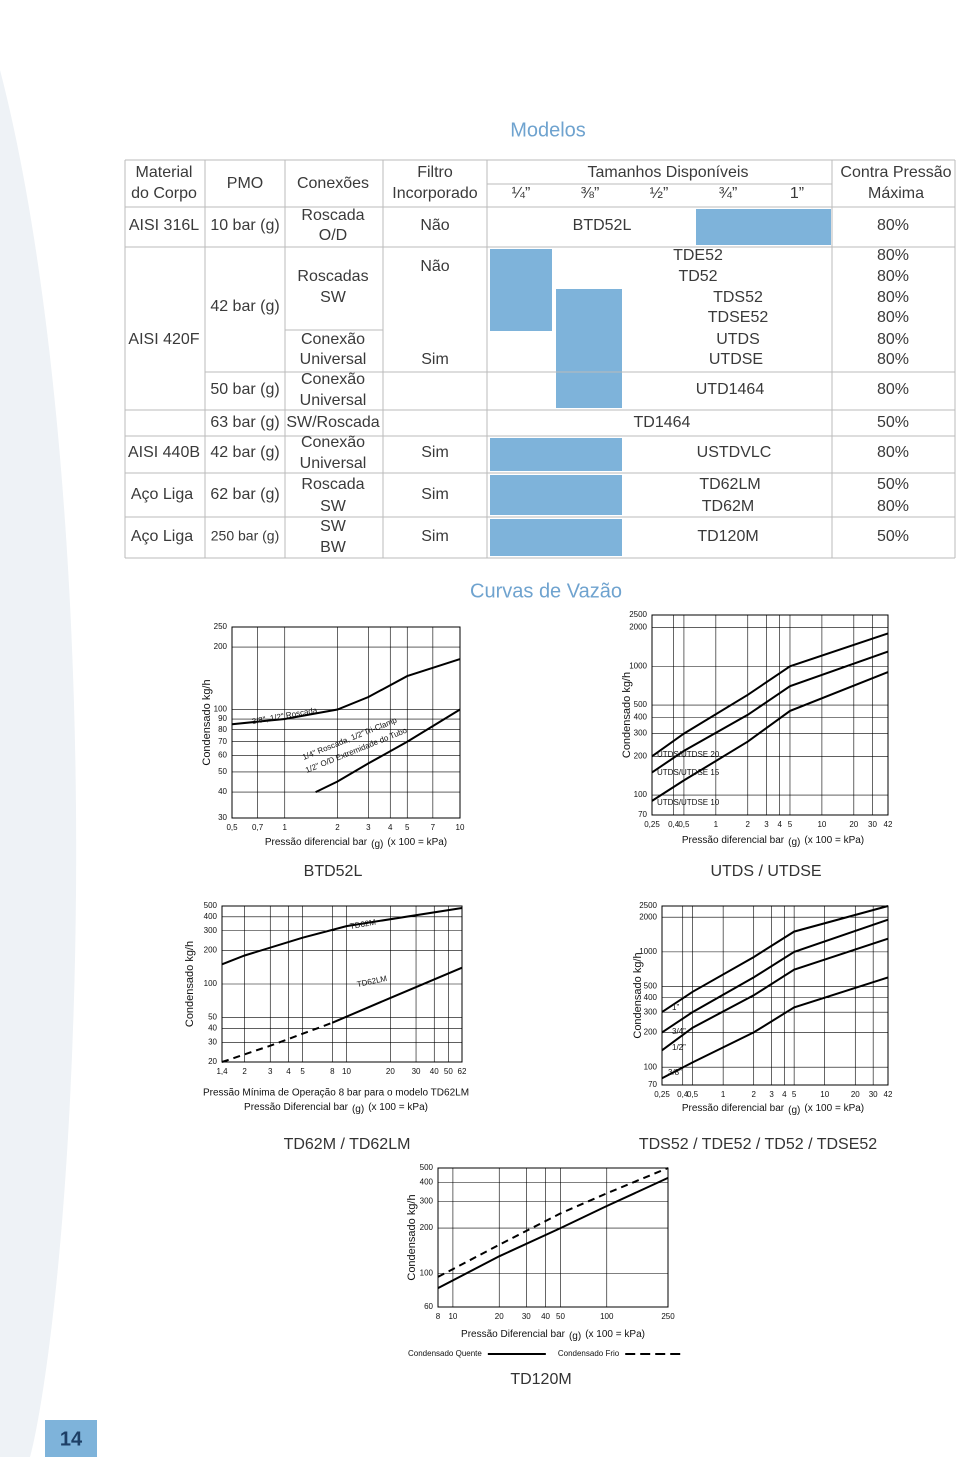 This screenshot has height=1457, width=960. I want to click on model: BTD52L, so click(602, 225).